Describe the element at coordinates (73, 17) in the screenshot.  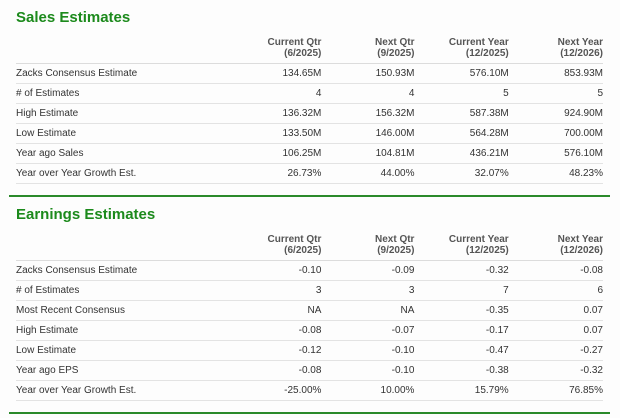
I see `sales-estimates-title: Sales Estimates` at that location.